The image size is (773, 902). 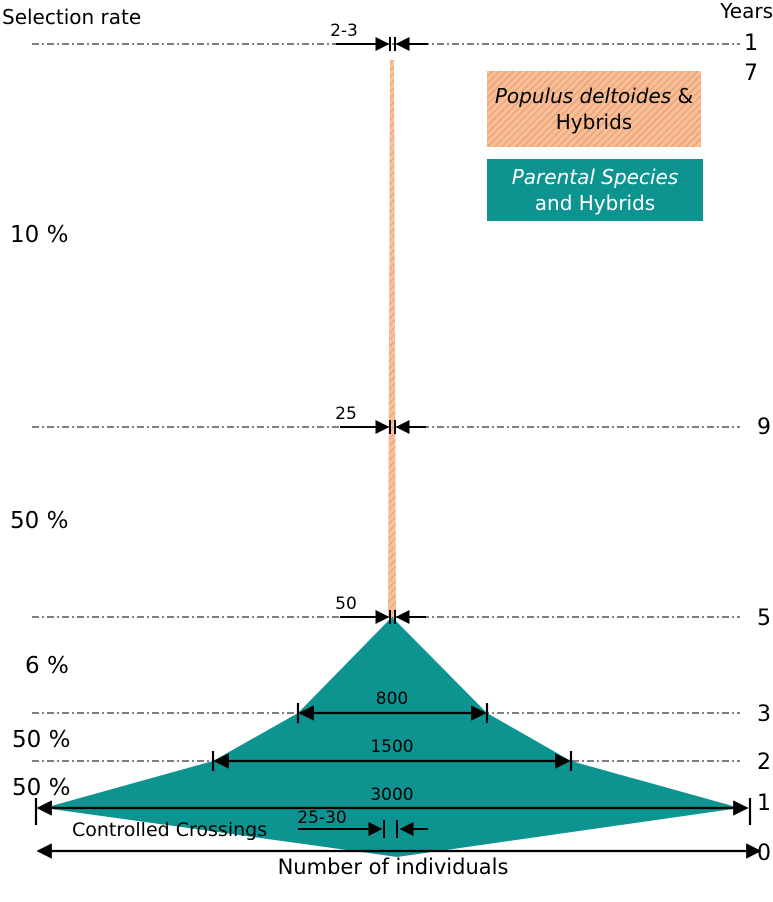 I want to click on year-label-0: 0, so click(x=764, y=853).